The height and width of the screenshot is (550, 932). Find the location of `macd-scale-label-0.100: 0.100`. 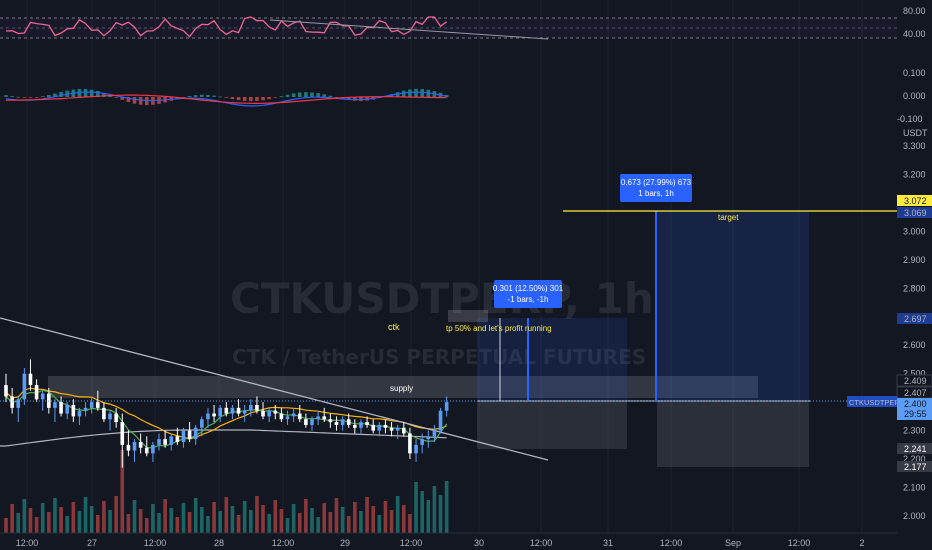

macd-scale-label-0.100: 0.100 is located at coordinates (914, 73).